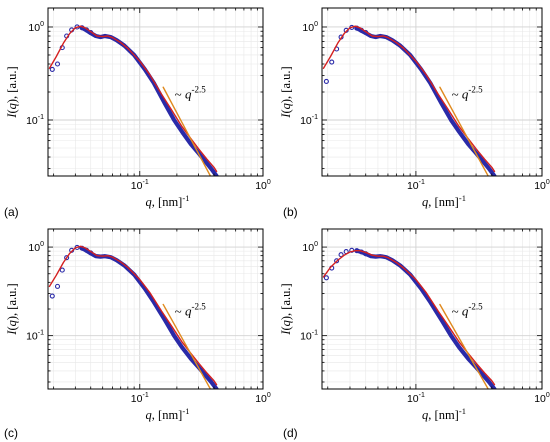 The image size is (550, 442). I want to click on panel-letter: (b), so click(290, 212).